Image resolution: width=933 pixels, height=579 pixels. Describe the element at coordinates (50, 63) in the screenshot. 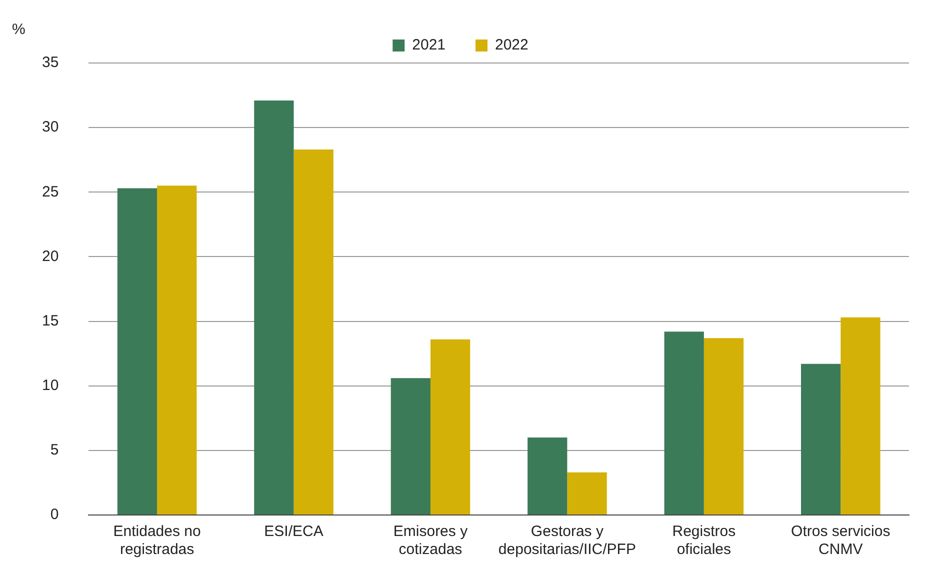

I see `y-tick-label: 35` at that location.